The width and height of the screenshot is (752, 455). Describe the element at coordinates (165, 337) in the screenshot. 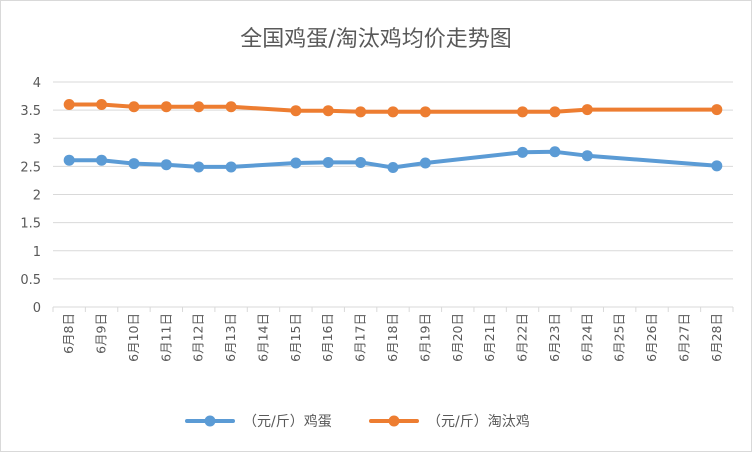

I see `x-tick-label: 6月11日` at that location.